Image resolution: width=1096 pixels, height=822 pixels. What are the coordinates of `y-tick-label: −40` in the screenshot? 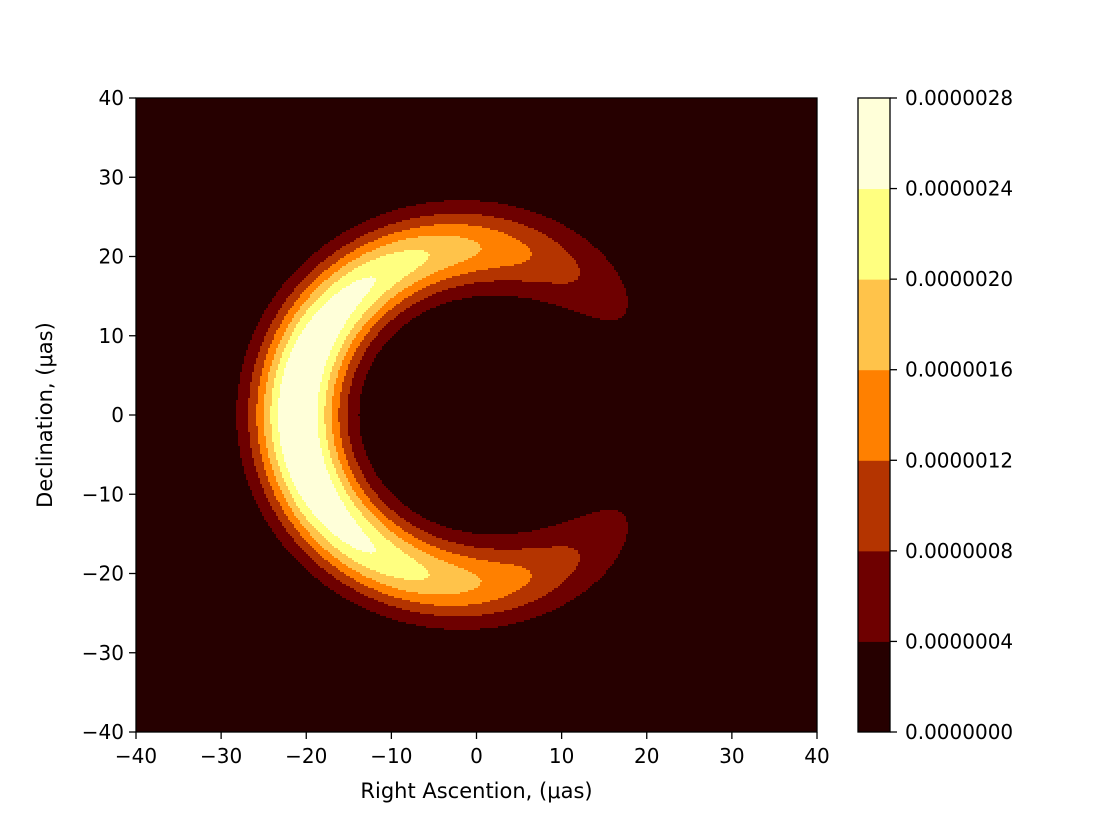 It's located at (103, 732).